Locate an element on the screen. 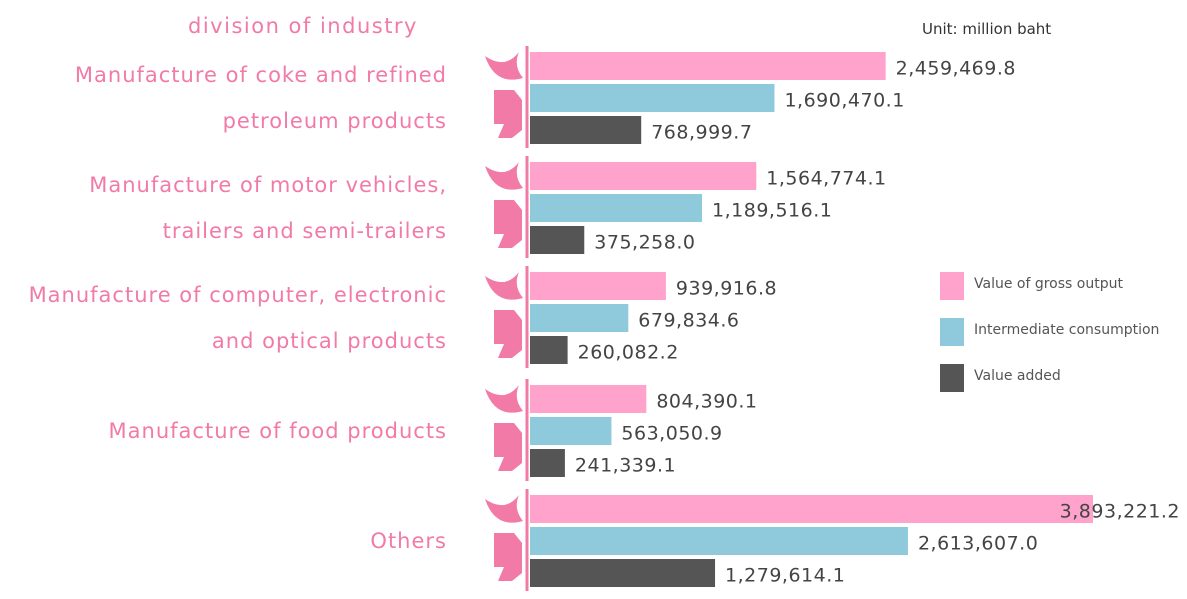  value-label: 2,459,469.8 is located at coordinates (956, 69).